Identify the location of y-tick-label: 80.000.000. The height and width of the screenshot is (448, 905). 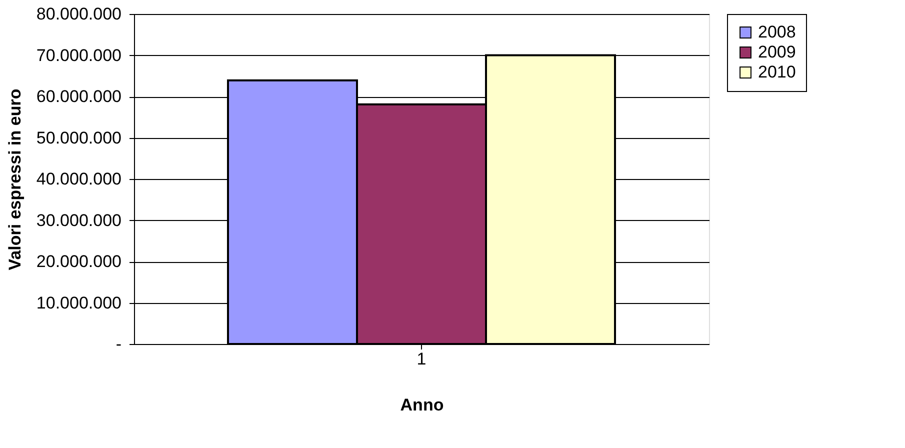
(79, 14).